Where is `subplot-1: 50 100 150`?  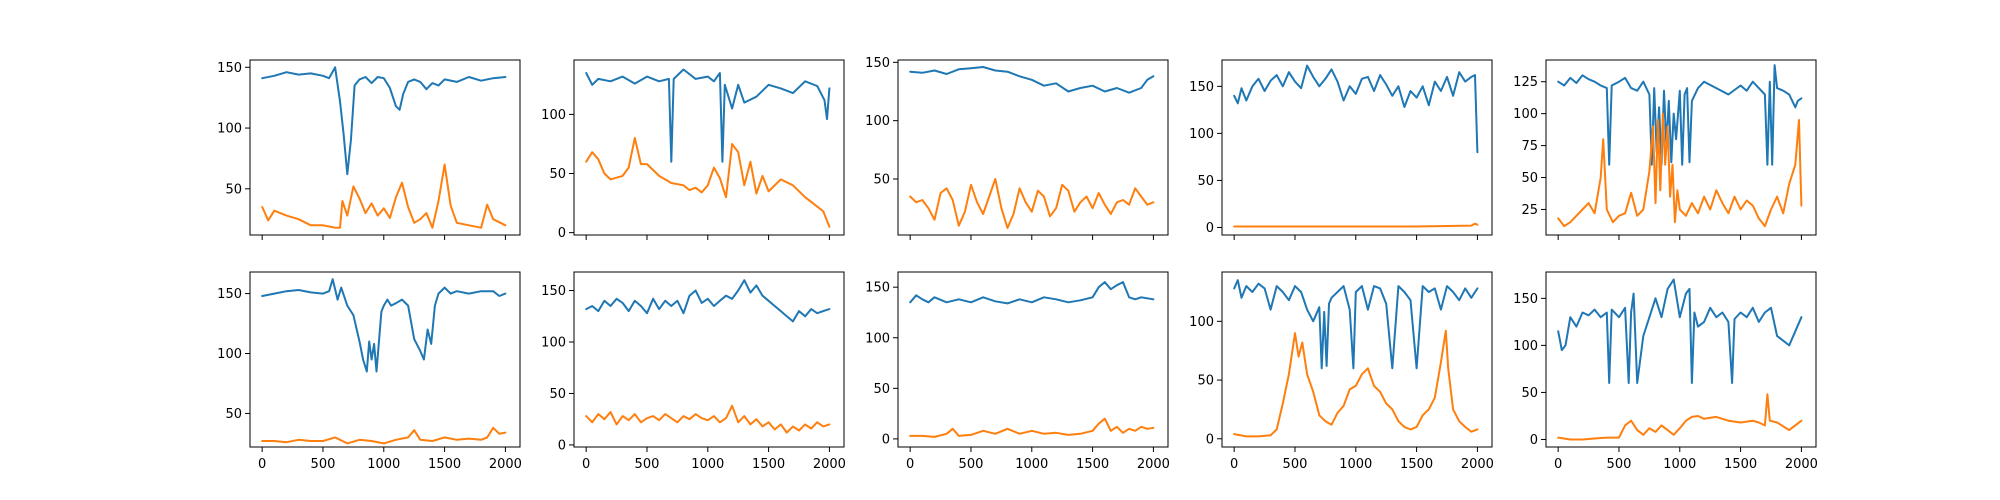 subplot-1: 50 100 150 is located at coordinates (369, 149).